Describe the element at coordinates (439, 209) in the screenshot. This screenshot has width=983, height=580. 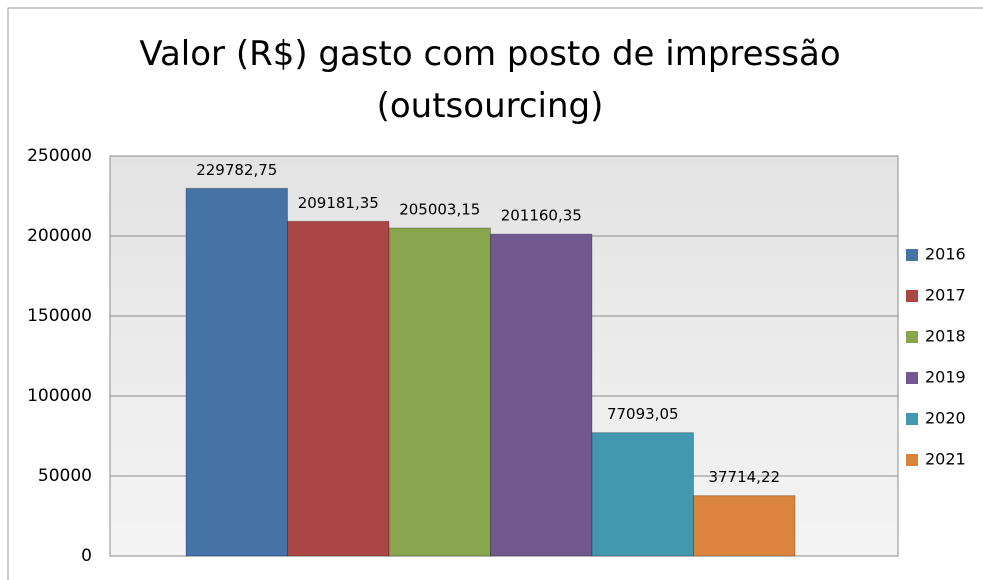
I see `data-label: 205003,15` at that location.